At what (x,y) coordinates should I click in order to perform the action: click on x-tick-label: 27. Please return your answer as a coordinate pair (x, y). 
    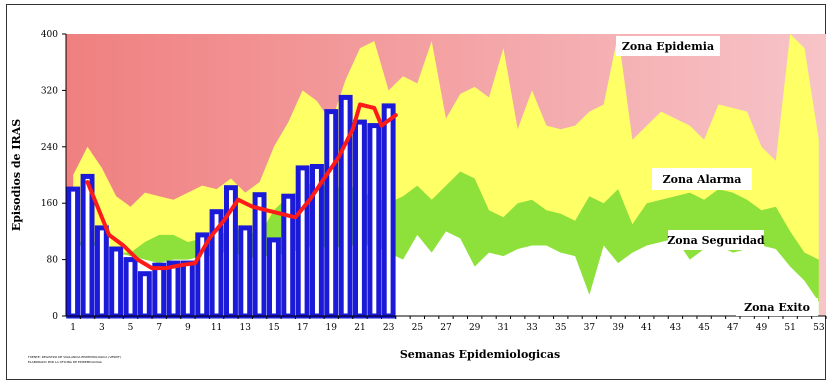
    Looking at the image, I should click on (446, 328).